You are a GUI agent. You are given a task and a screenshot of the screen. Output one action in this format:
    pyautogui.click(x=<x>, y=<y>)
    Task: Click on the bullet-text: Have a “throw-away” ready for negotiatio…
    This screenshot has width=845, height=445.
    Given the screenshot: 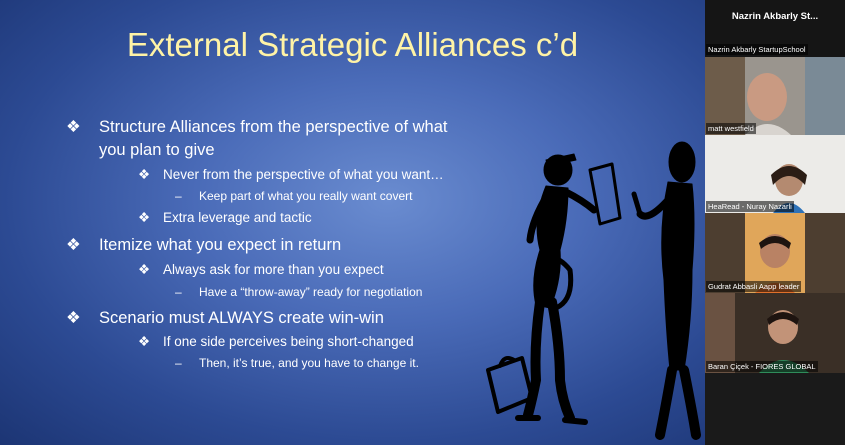 What is the action you would take?
    pyautogui.click(x=311, y=292)
    